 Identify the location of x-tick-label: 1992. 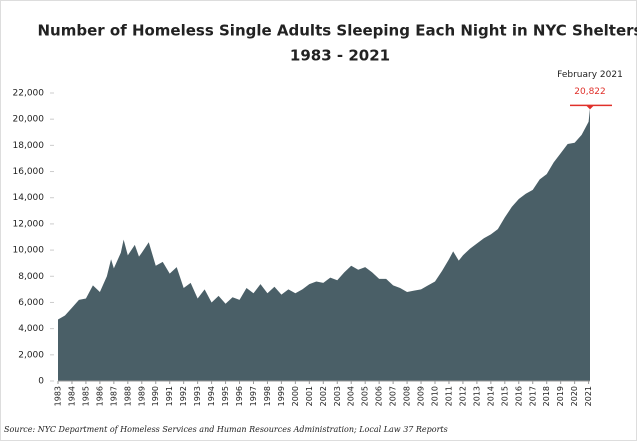
(183, 396).